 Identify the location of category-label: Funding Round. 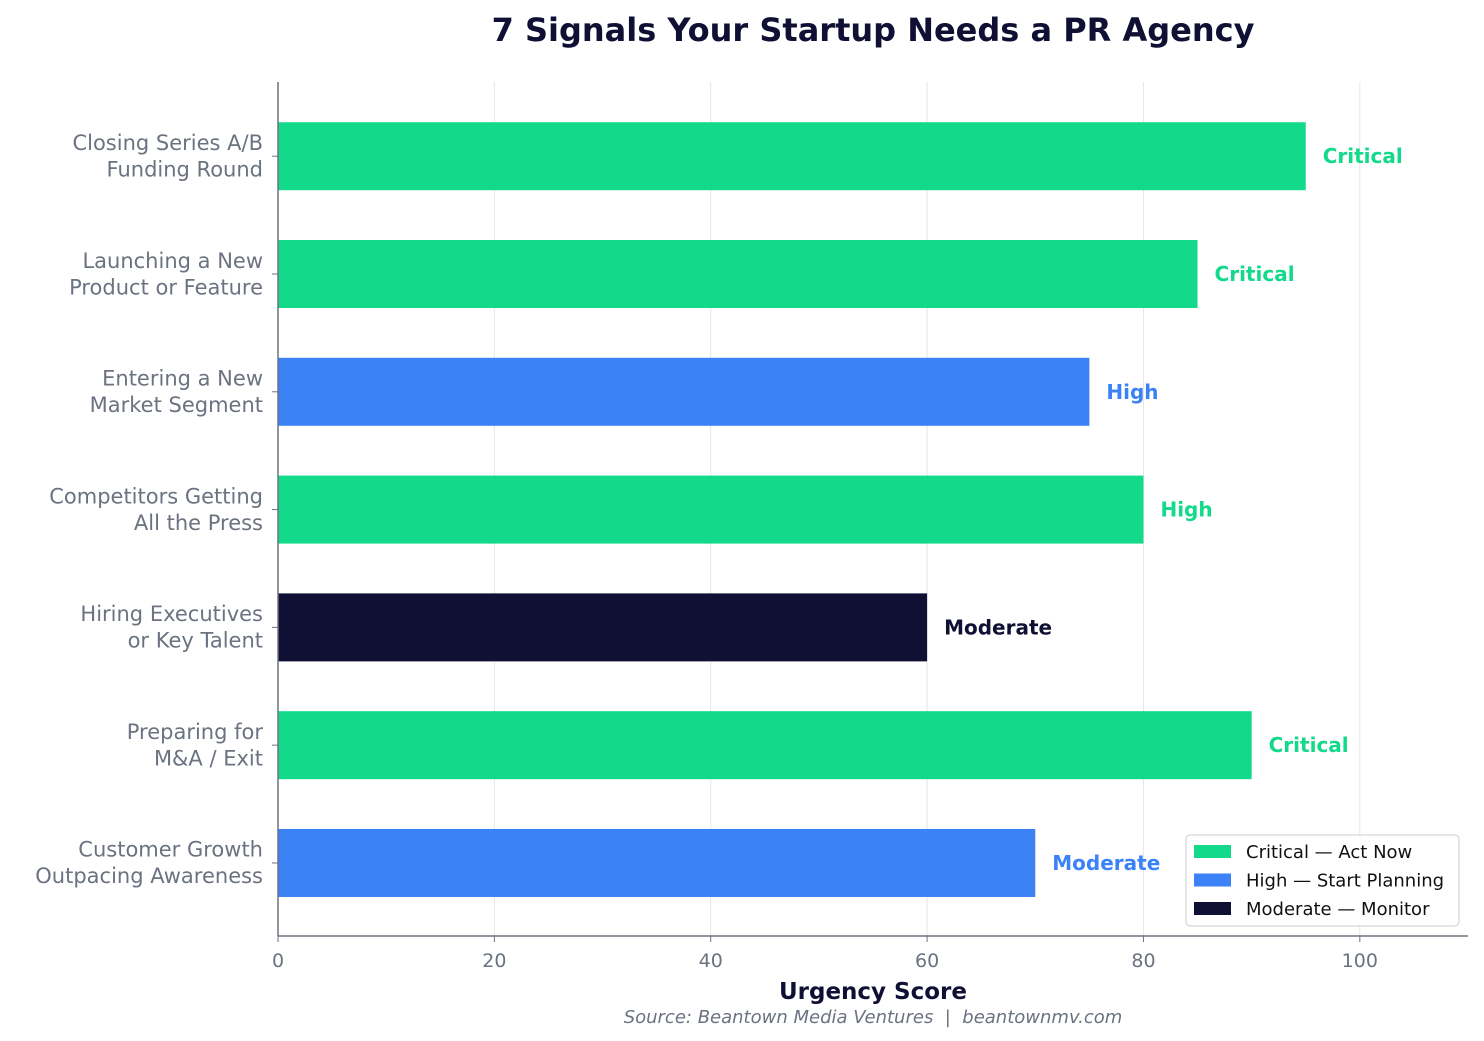
(185, 169).